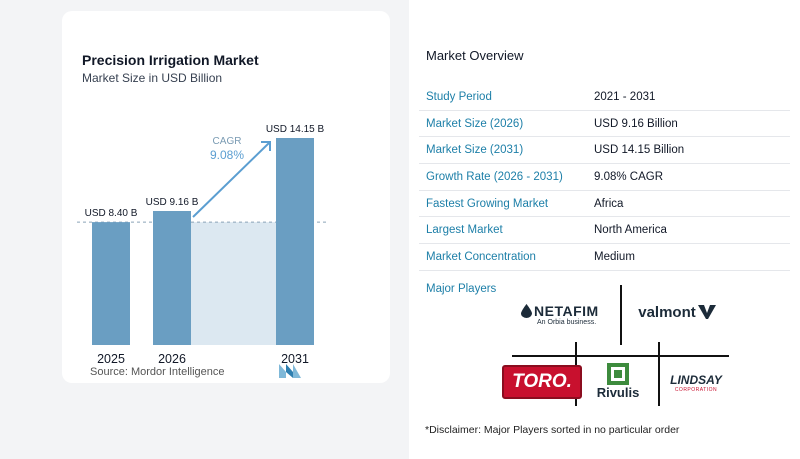 This screenshot has height=459, width=800. Describe the element at coordinates (111, 213) in the screenshot. I see `bar-label: USD 8.40 B` at that location.